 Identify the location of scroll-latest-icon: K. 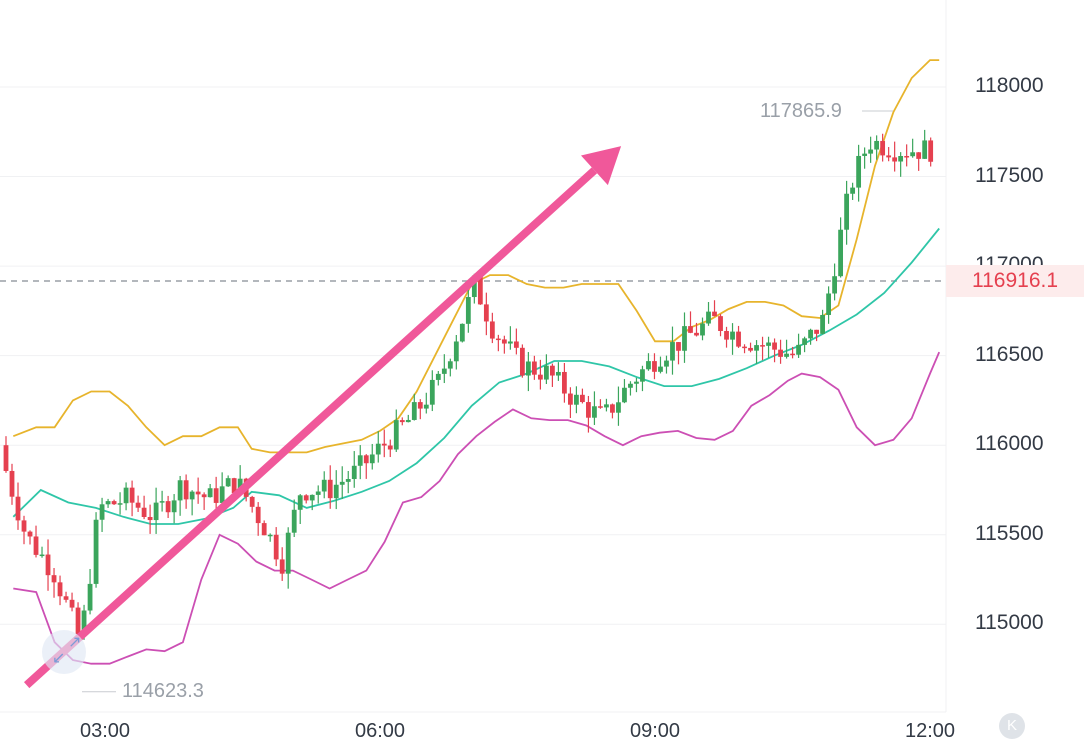
(1012, 726).